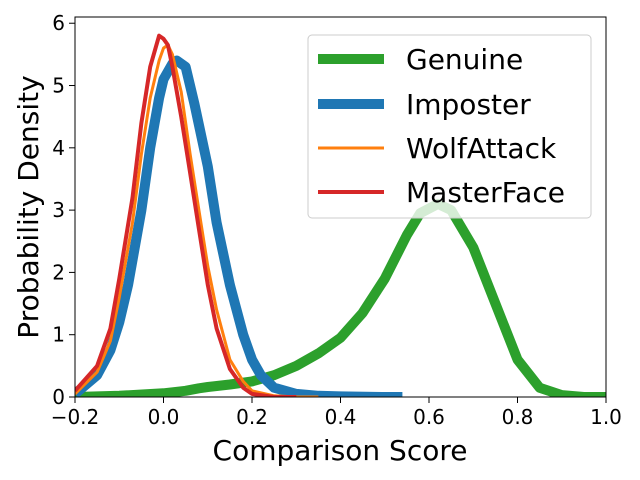 The image size is (640, 480). What do you see at coordinates (58, 86) in the screenshot?
I see `y-tick-label: 5` at bounding box center [58, 86].